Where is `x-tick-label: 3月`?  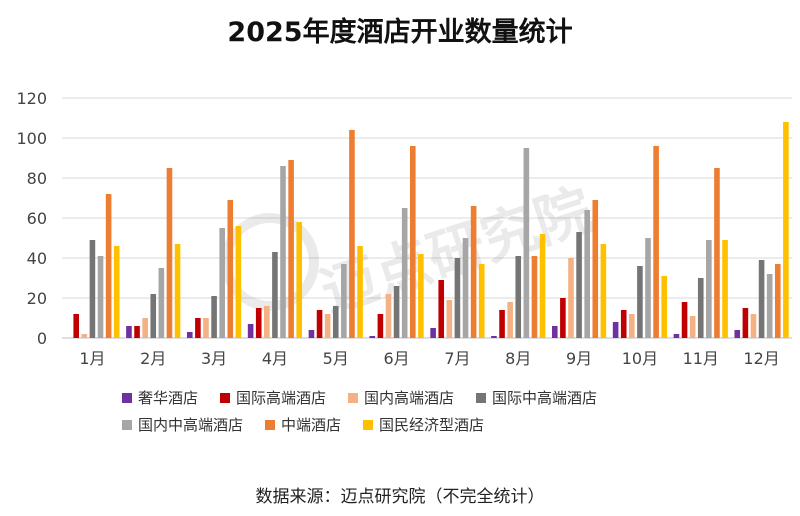
x-tick-label: 3月 is located at coordinates (214, 358).